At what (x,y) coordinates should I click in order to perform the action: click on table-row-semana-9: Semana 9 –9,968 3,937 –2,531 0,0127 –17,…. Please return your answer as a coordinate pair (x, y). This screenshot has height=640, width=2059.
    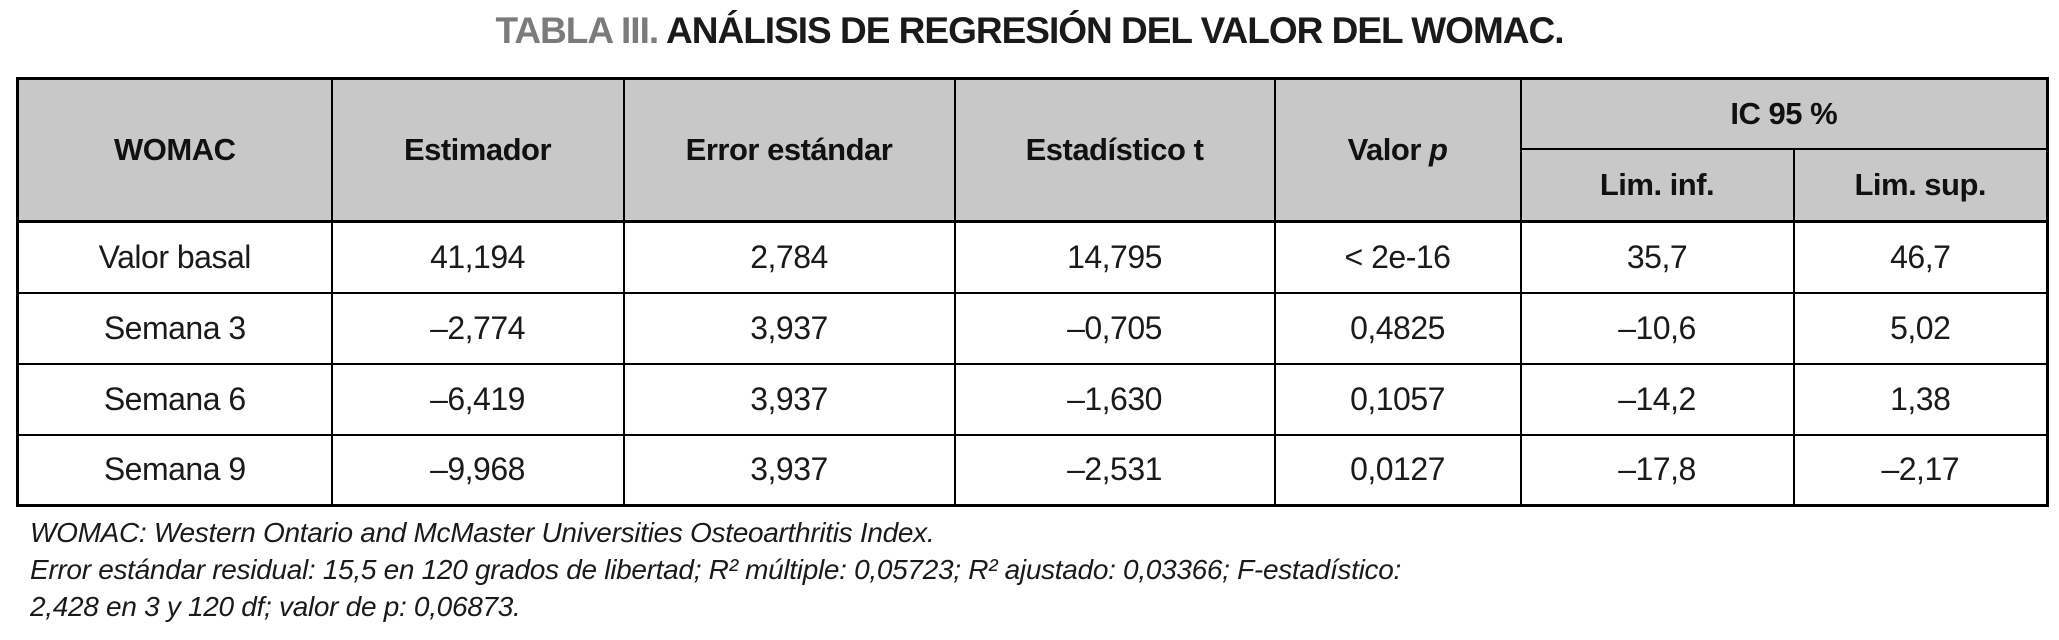
    Looking at the image, I should click on (1032, 470).